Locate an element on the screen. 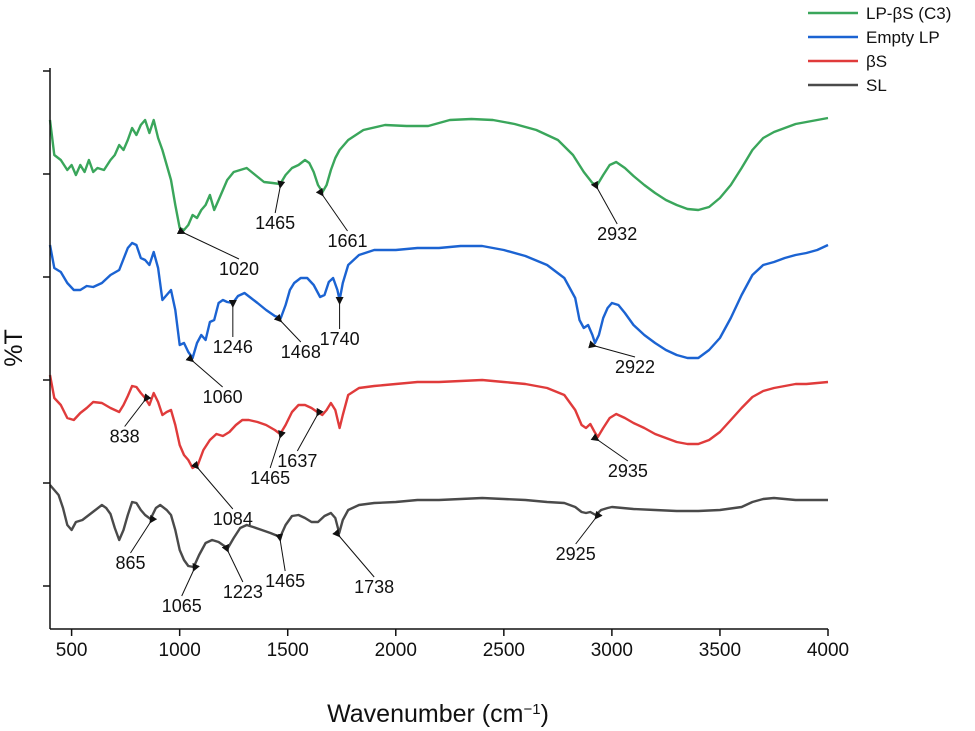 The height and width of the screenshot is (731, 975). annotation-label: 1060 is located at coordinates (223, 397).